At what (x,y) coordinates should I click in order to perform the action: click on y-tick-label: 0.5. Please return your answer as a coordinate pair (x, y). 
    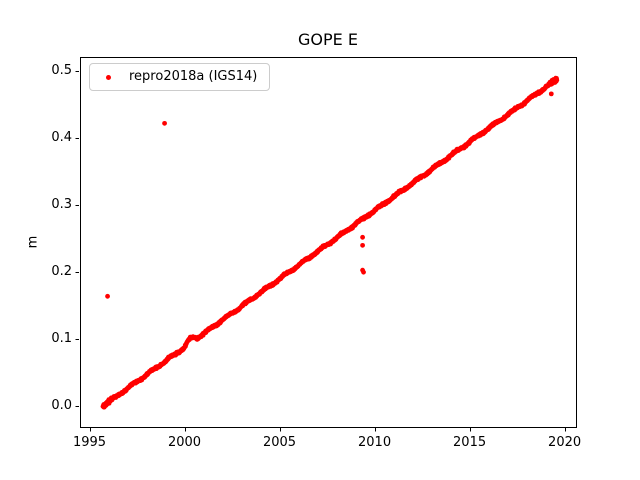
    Looking at the image, I should click on (61, 71).